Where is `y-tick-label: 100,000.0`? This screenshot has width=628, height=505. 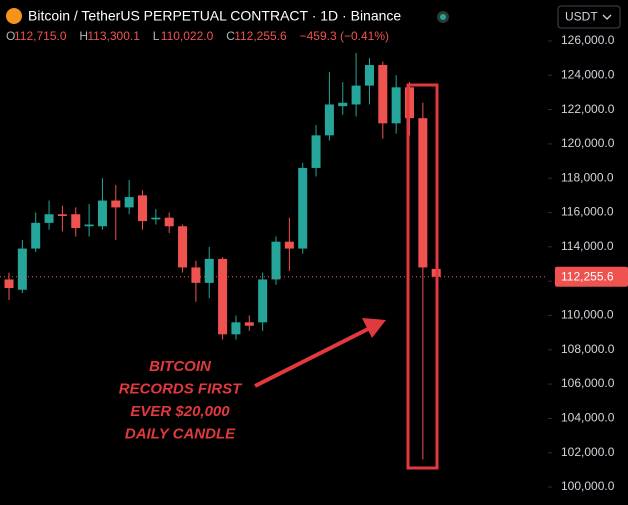 y-tick-label: 100,000.0 is located at coordinates (588, 486).